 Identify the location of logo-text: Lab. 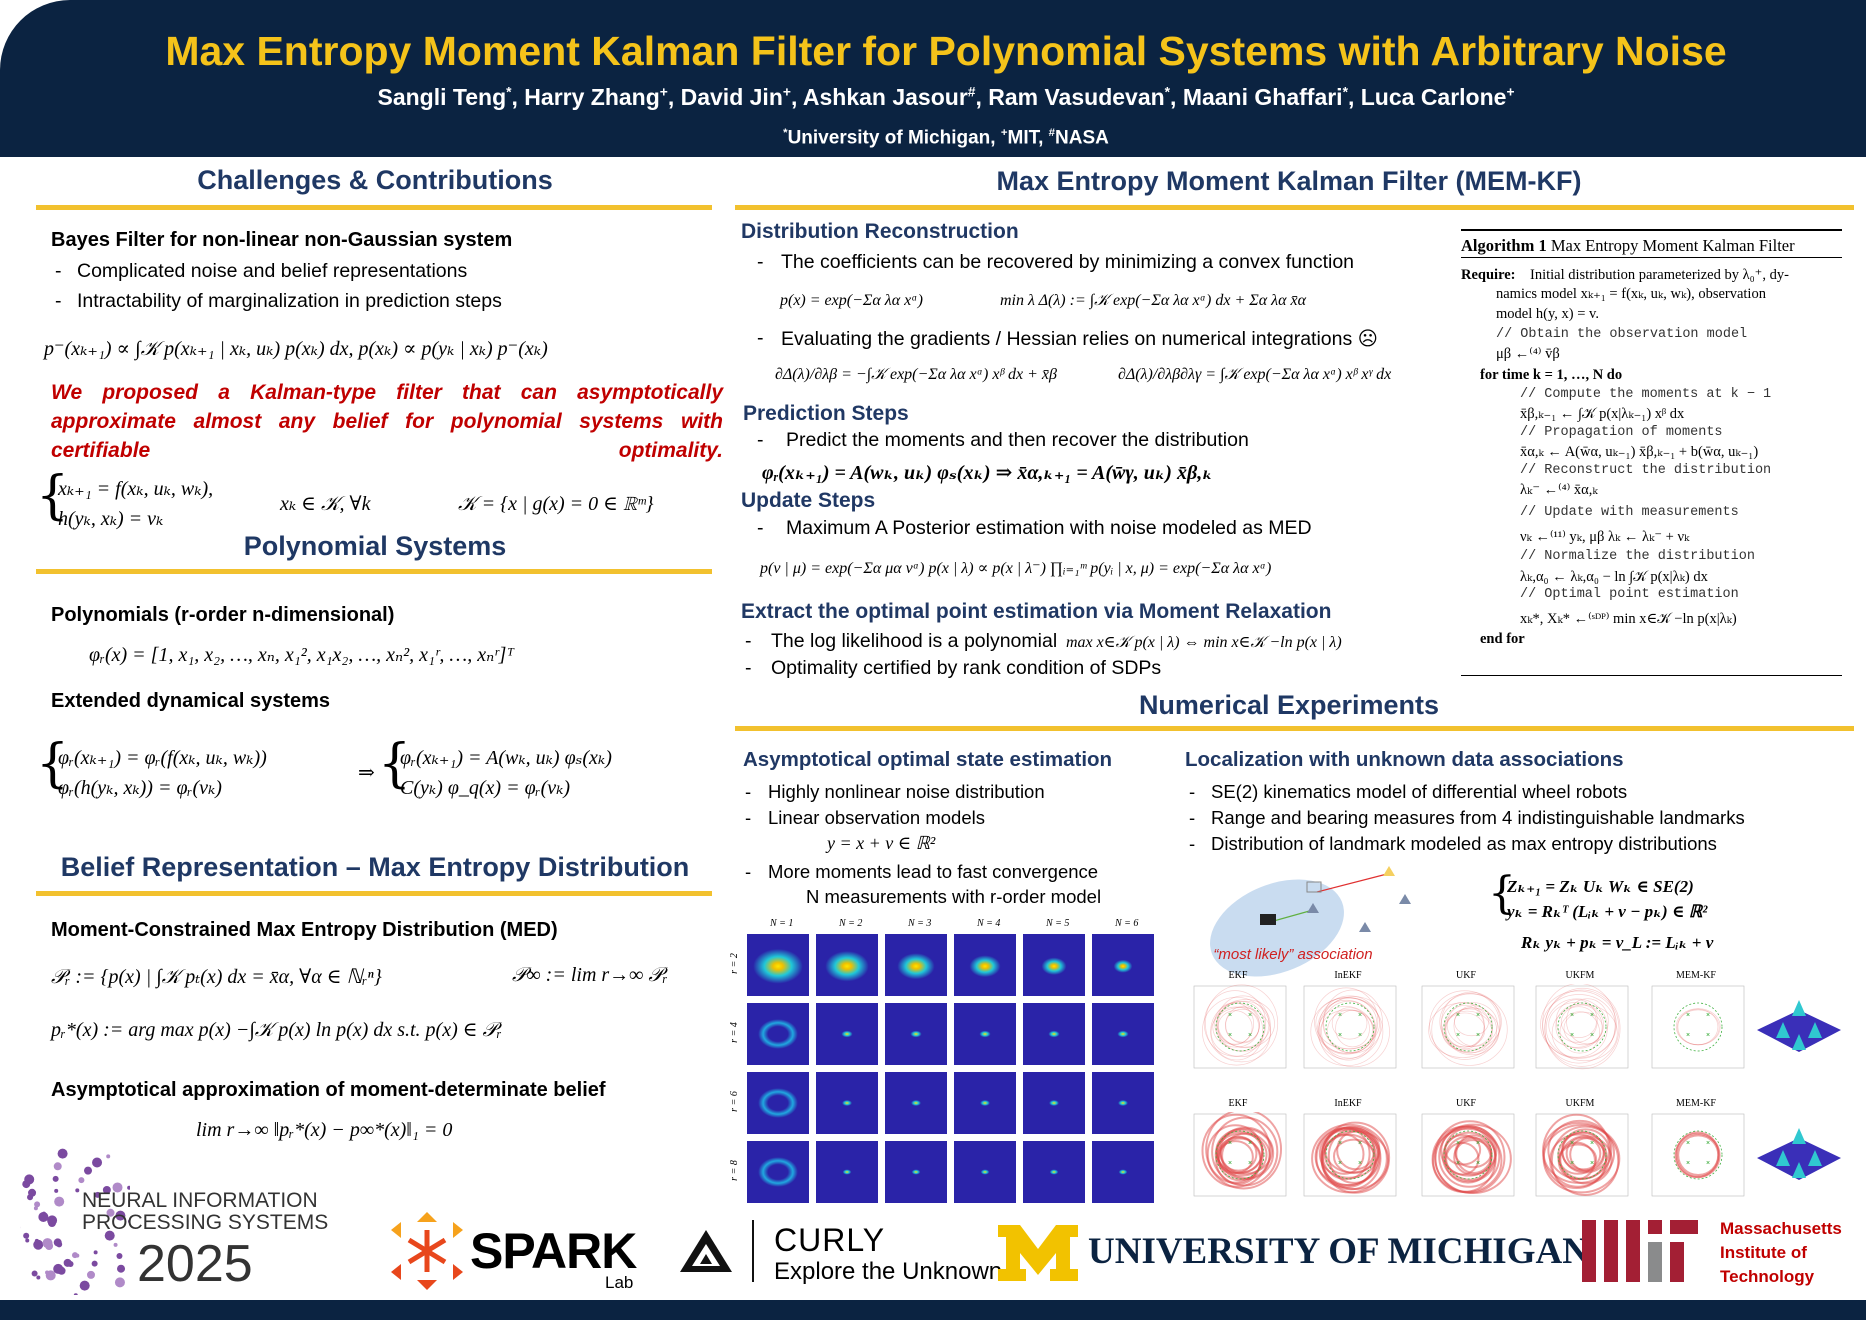
(619, 1283).